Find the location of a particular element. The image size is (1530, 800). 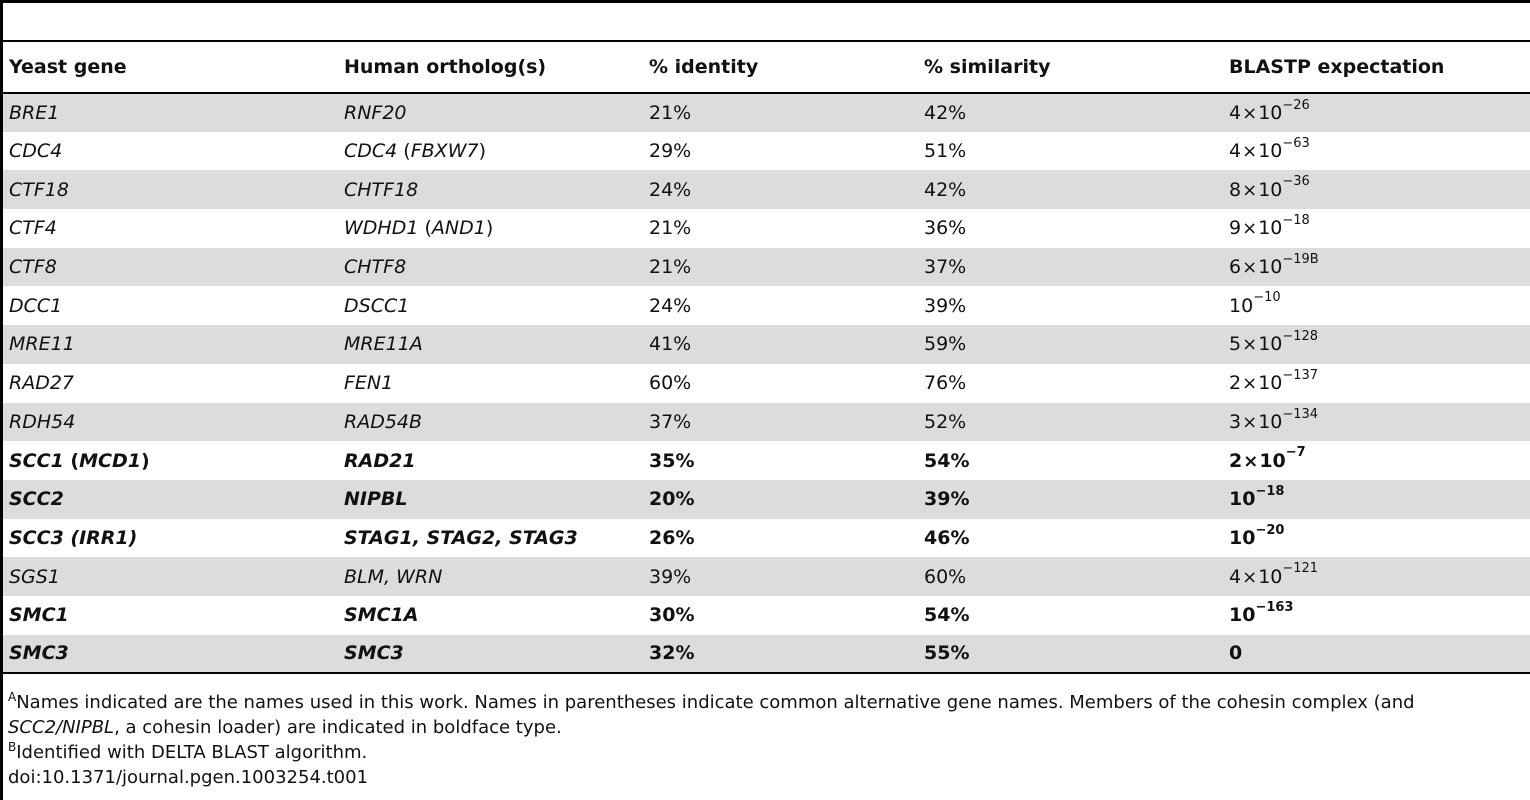

blastp-exponent: −128 is located at coordinates (1300, 337).